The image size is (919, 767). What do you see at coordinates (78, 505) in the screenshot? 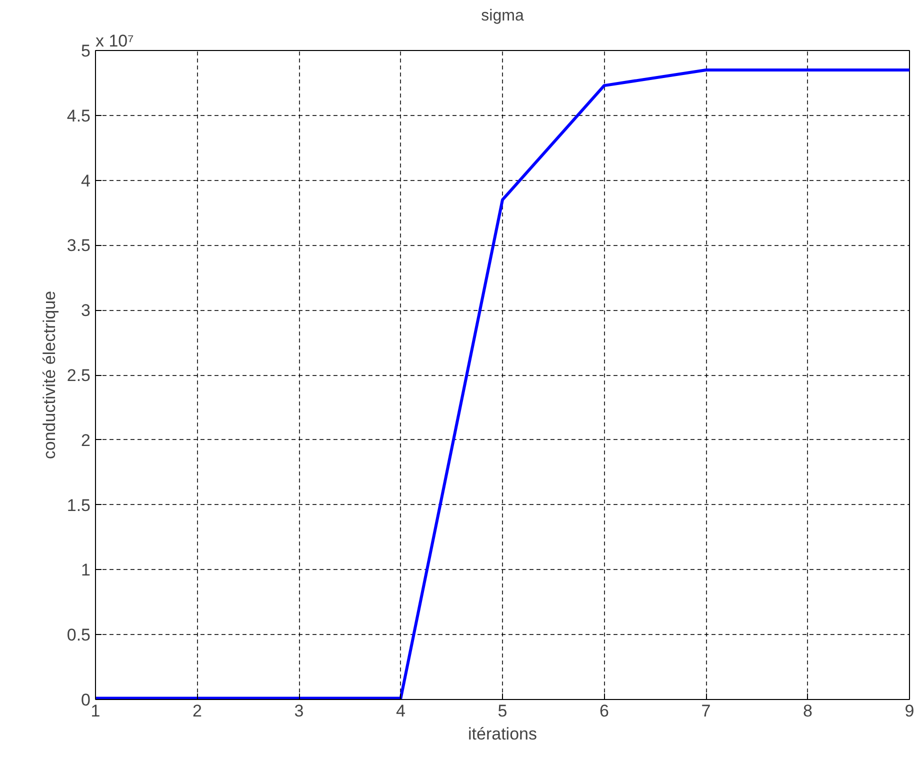
I see `y-tick-label: 1.5` at bounding box center [78, 505].